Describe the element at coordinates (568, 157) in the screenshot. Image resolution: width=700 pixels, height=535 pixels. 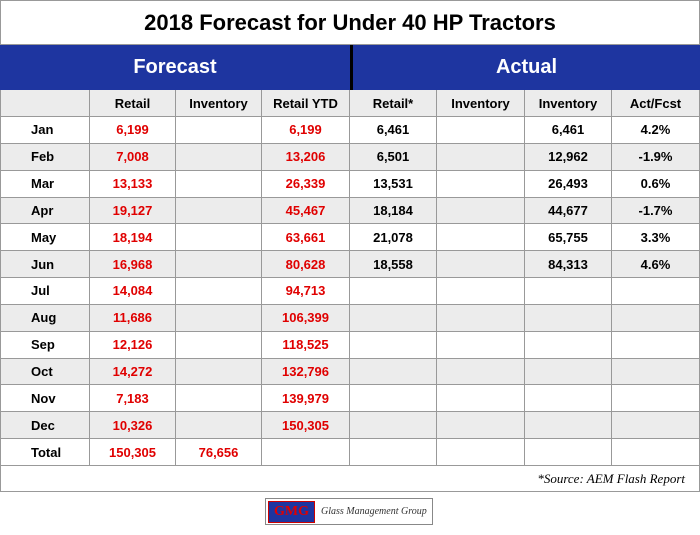
I see `table-cell: 12,962` at that location.